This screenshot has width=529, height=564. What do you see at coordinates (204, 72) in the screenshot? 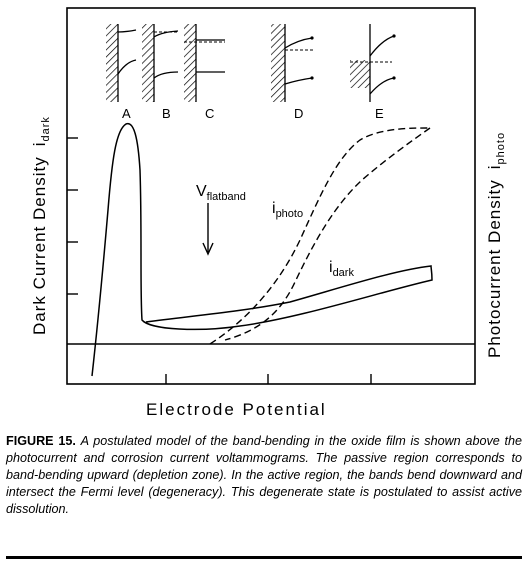
I see `band-diagram-c: C` at bounding box center [204, 72].